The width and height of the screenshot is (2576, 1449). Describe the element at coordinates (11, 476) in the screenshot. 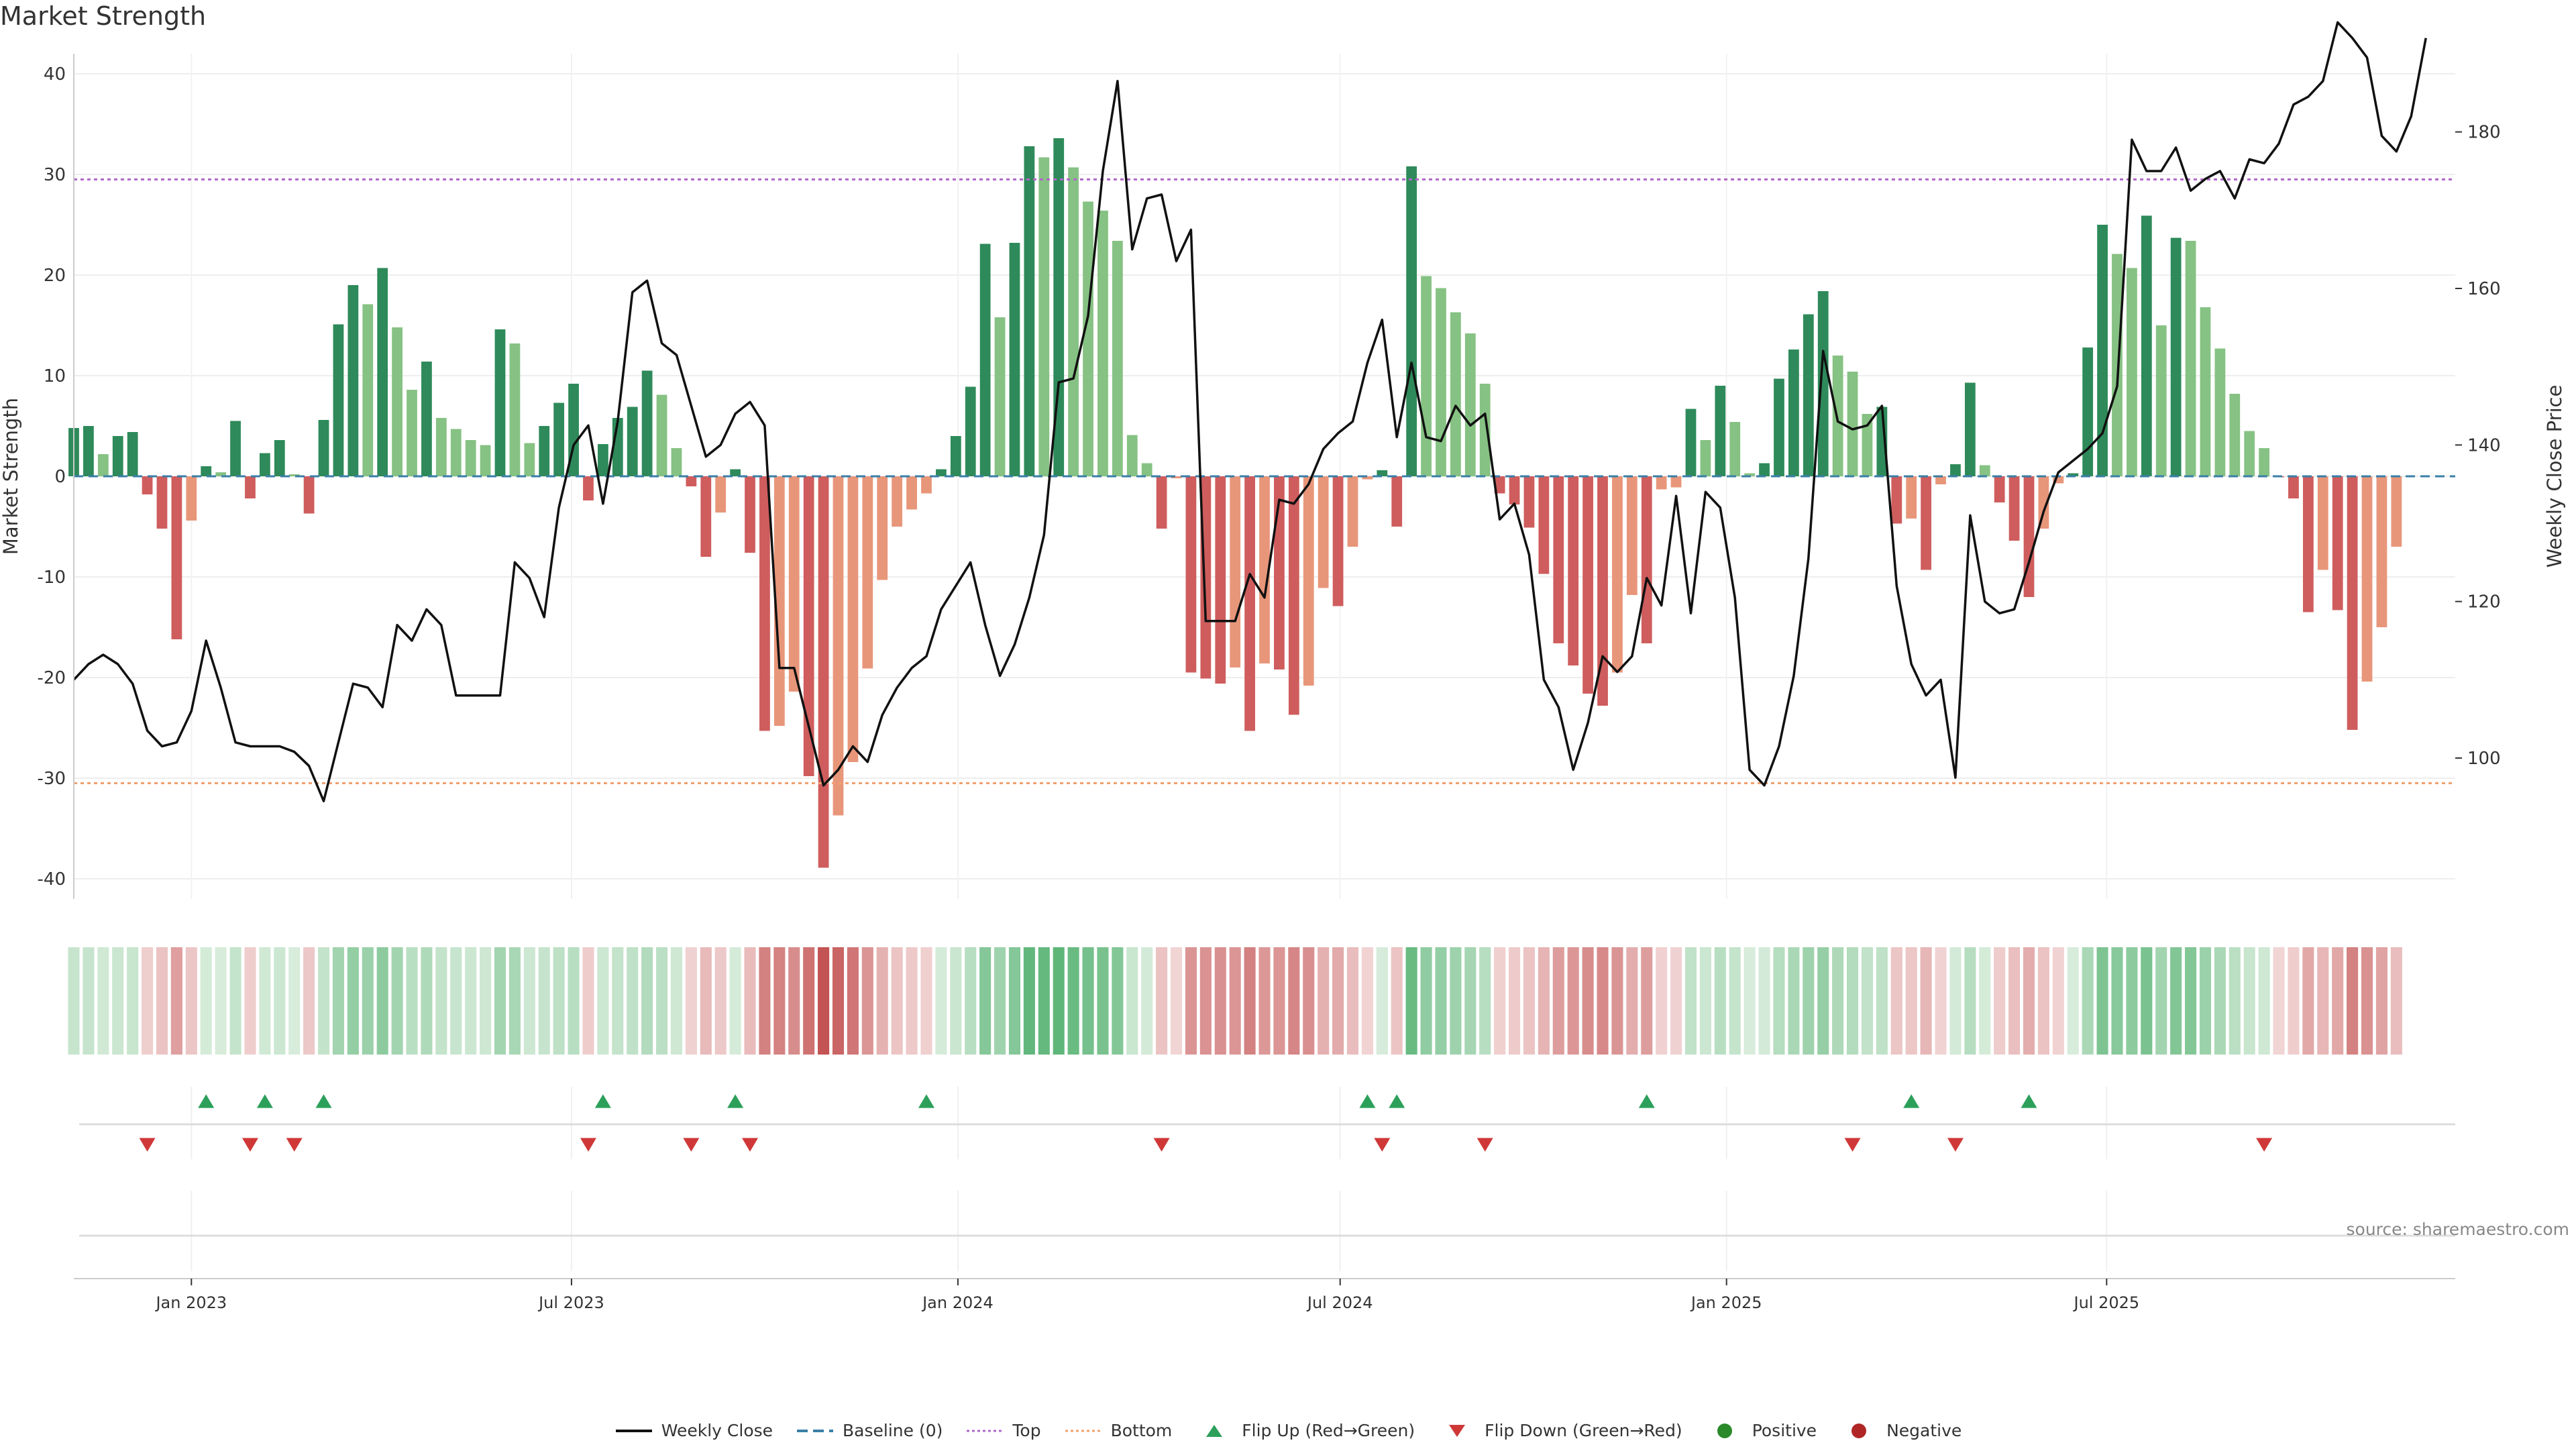

I see `y-axis-title: Market Strength` at that location.